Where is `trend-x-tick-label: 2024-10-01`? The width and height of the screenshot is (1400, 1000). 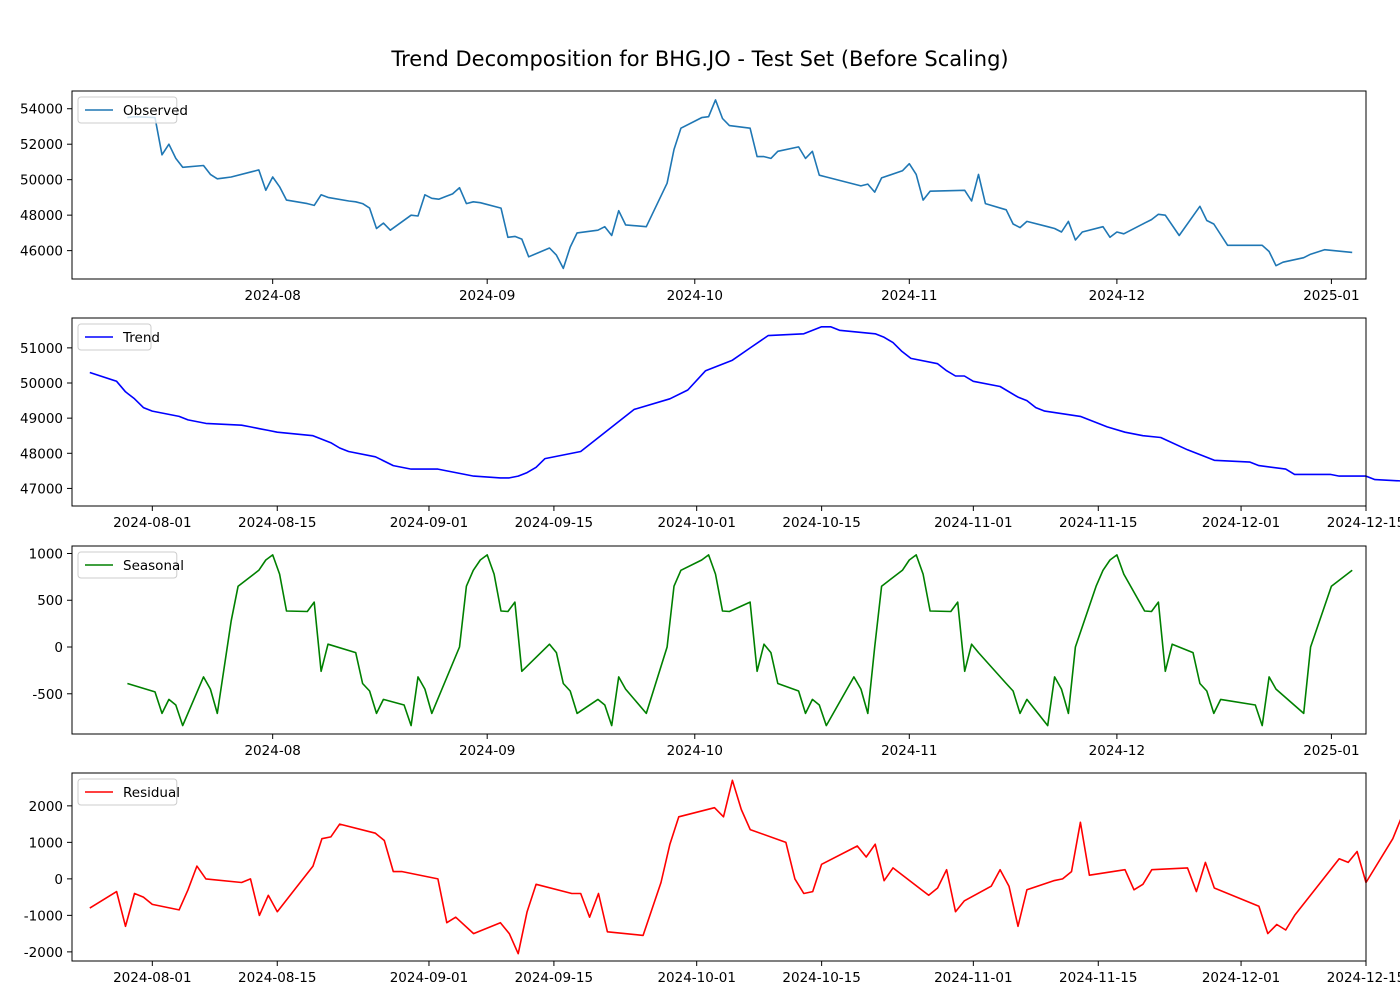
trend-x-tick-label: 2024-10-01 is located at coordinates (696, 523).